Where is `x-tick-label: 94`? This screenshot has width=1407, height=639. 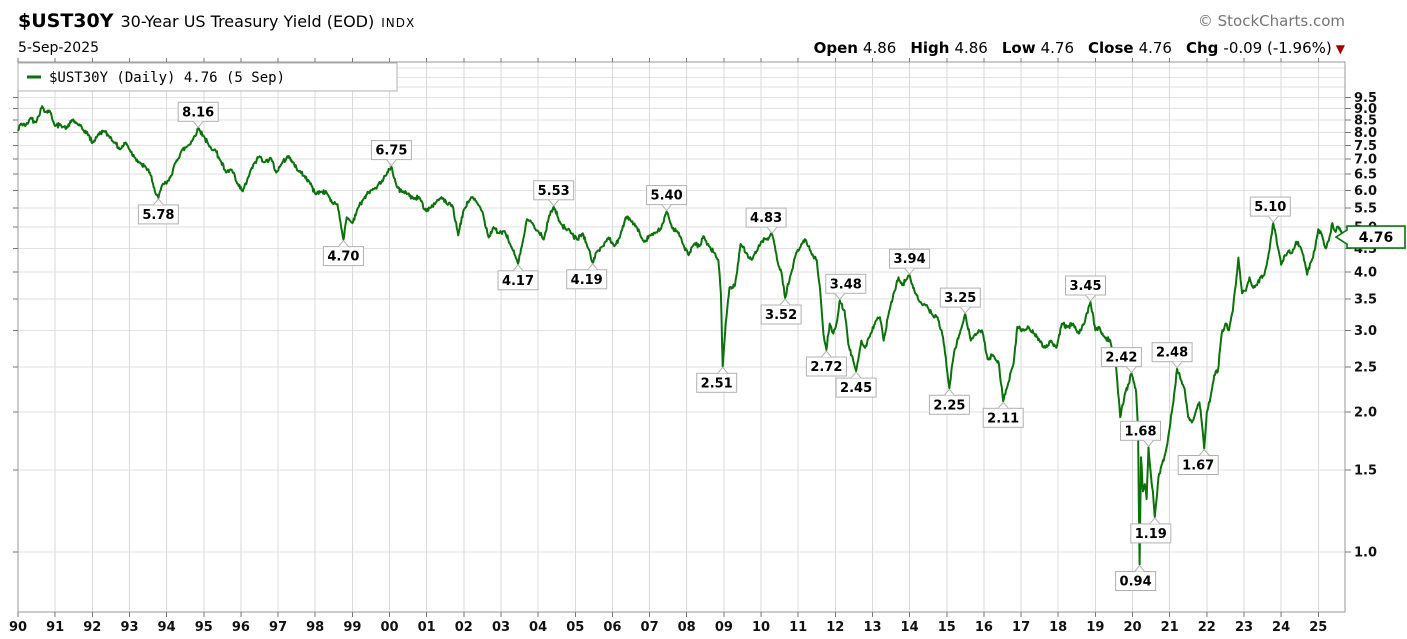 x-tick-label: 94 is located at coordinates (167, 627).